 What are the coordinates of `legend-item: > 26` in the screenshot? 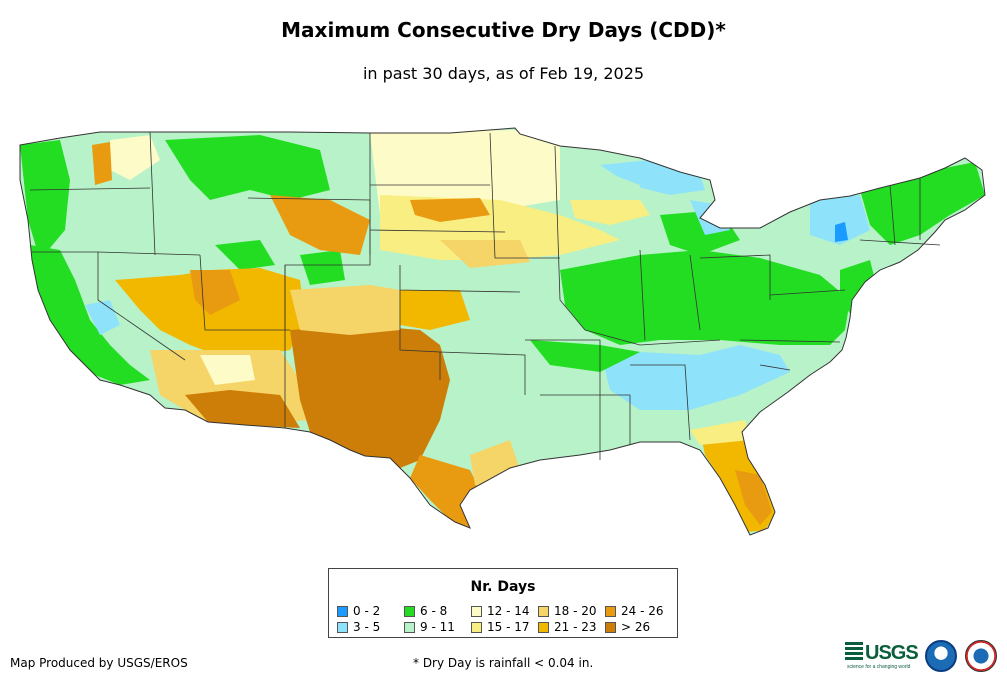 It's located at (627, 627).